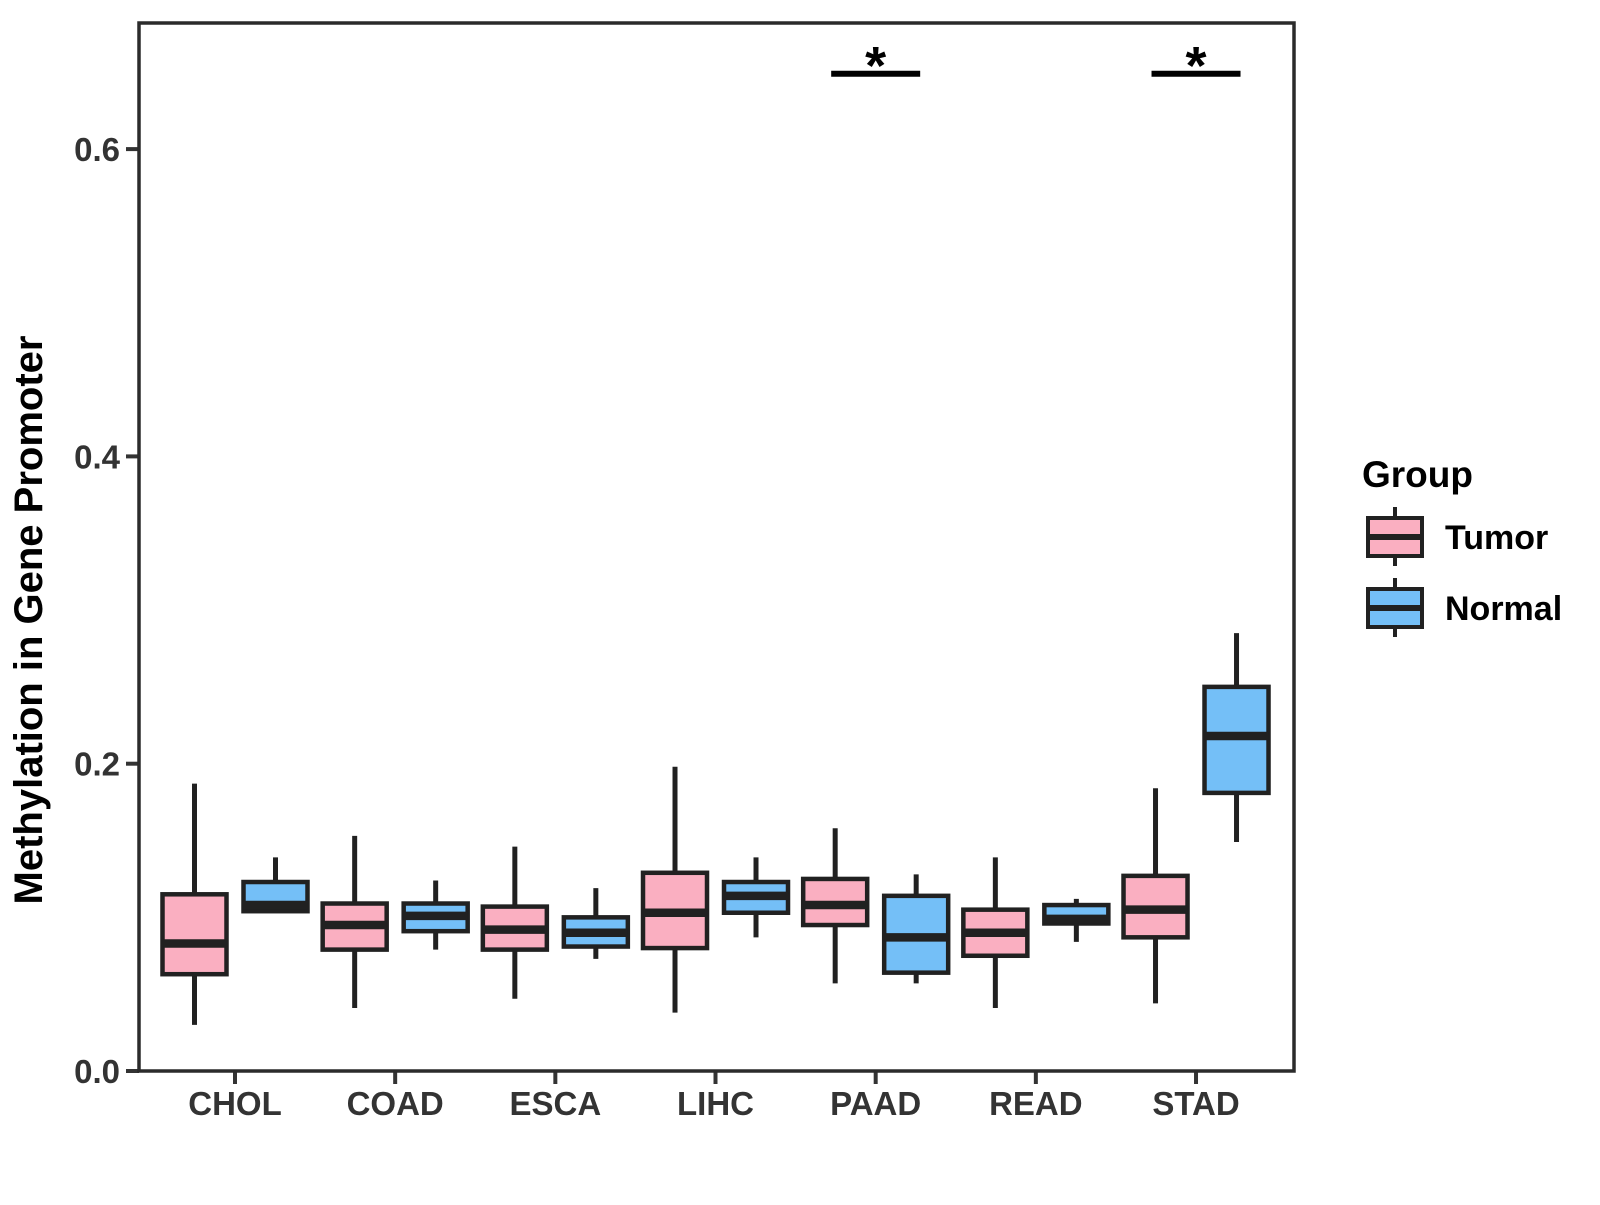  I want to click on x-axis-label-stad: STAD, so click(1195, 1103).